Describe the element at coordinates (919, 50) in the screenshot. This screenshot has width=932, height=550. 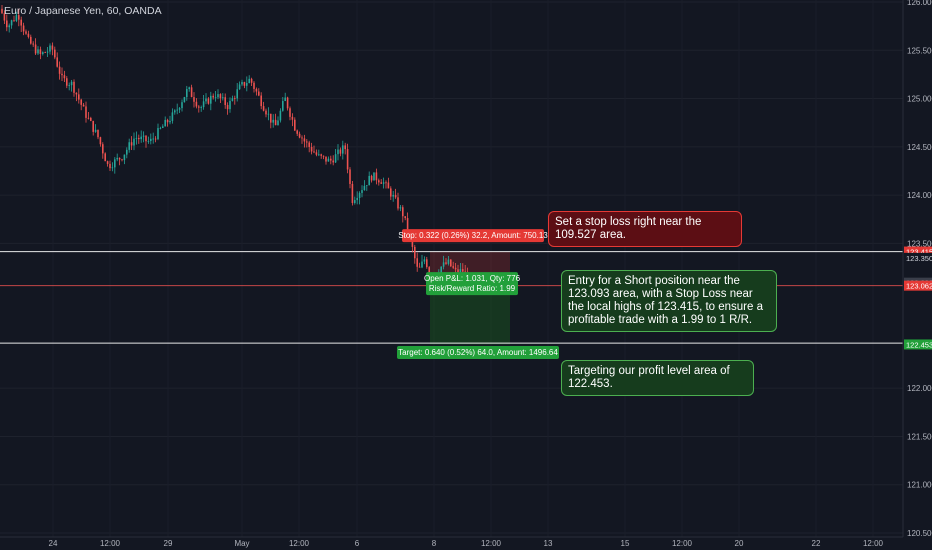
I see `price-tick-label: 125.500` at that location.